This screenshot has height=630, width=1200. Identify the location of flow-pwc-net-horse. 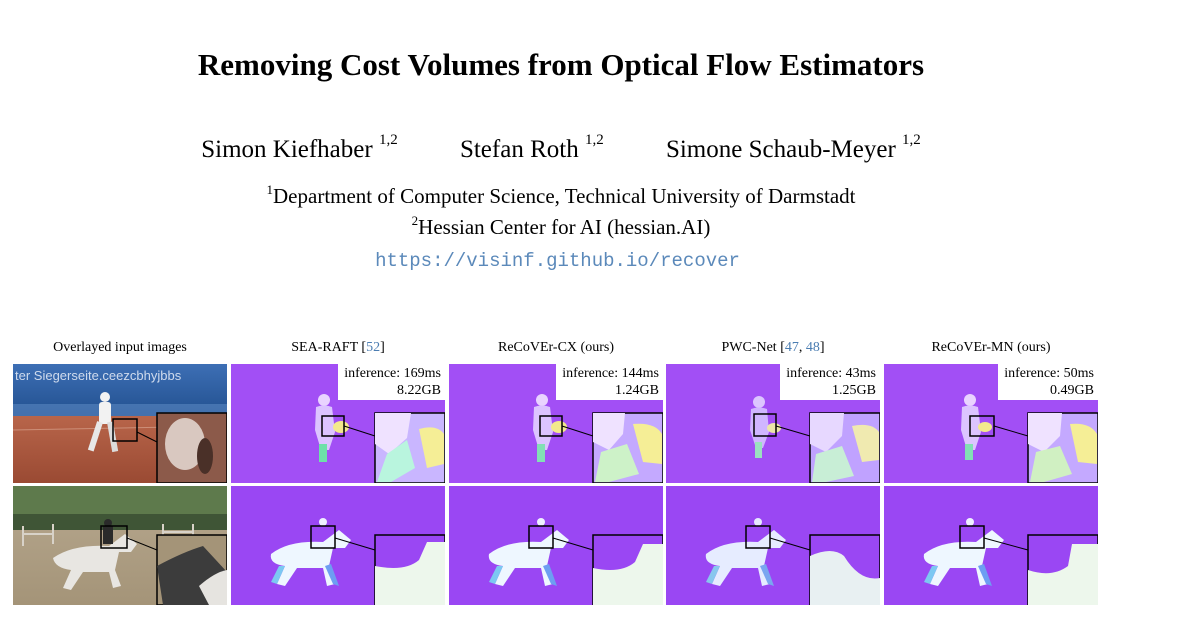
(773, 545).